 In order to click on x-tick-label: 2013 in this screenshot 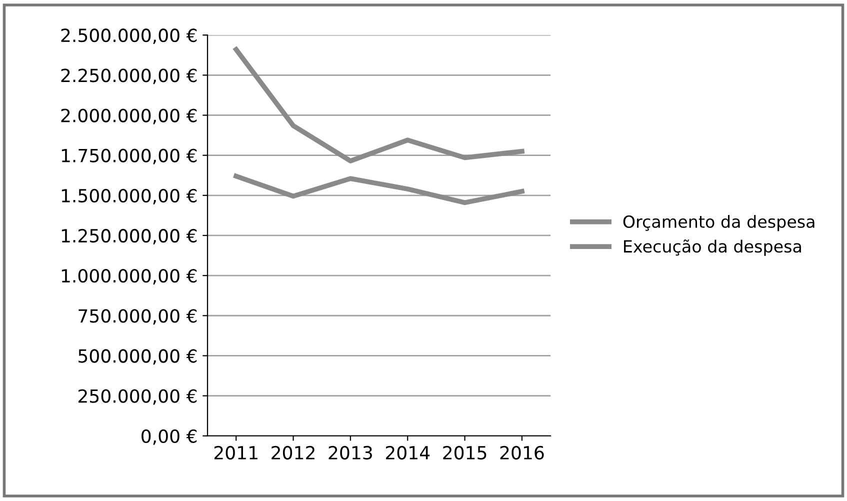, I will do `click(350, 453)`.